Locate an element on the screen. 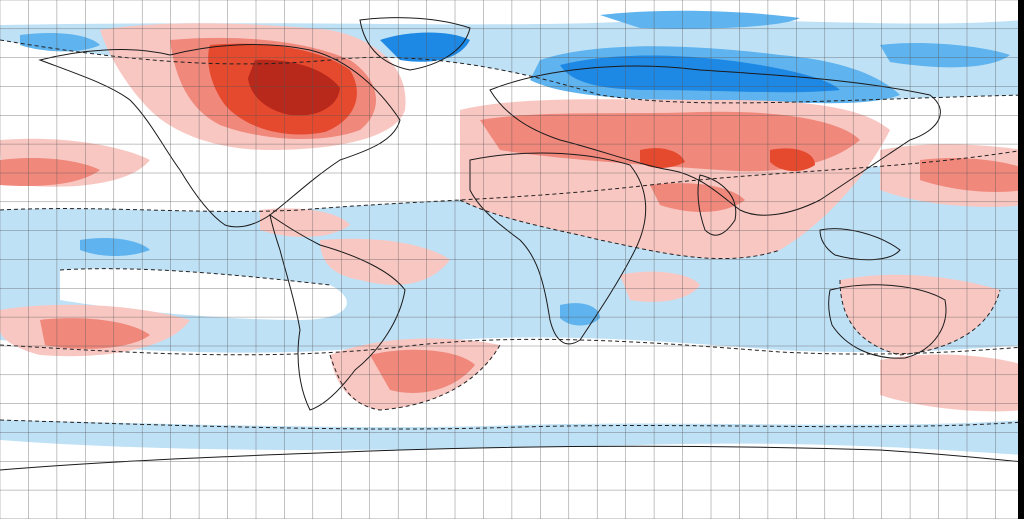 Image resolution: width=1024 pixels, height=519 pixels. na-warm-extreme is located at coordinates (294, 87).